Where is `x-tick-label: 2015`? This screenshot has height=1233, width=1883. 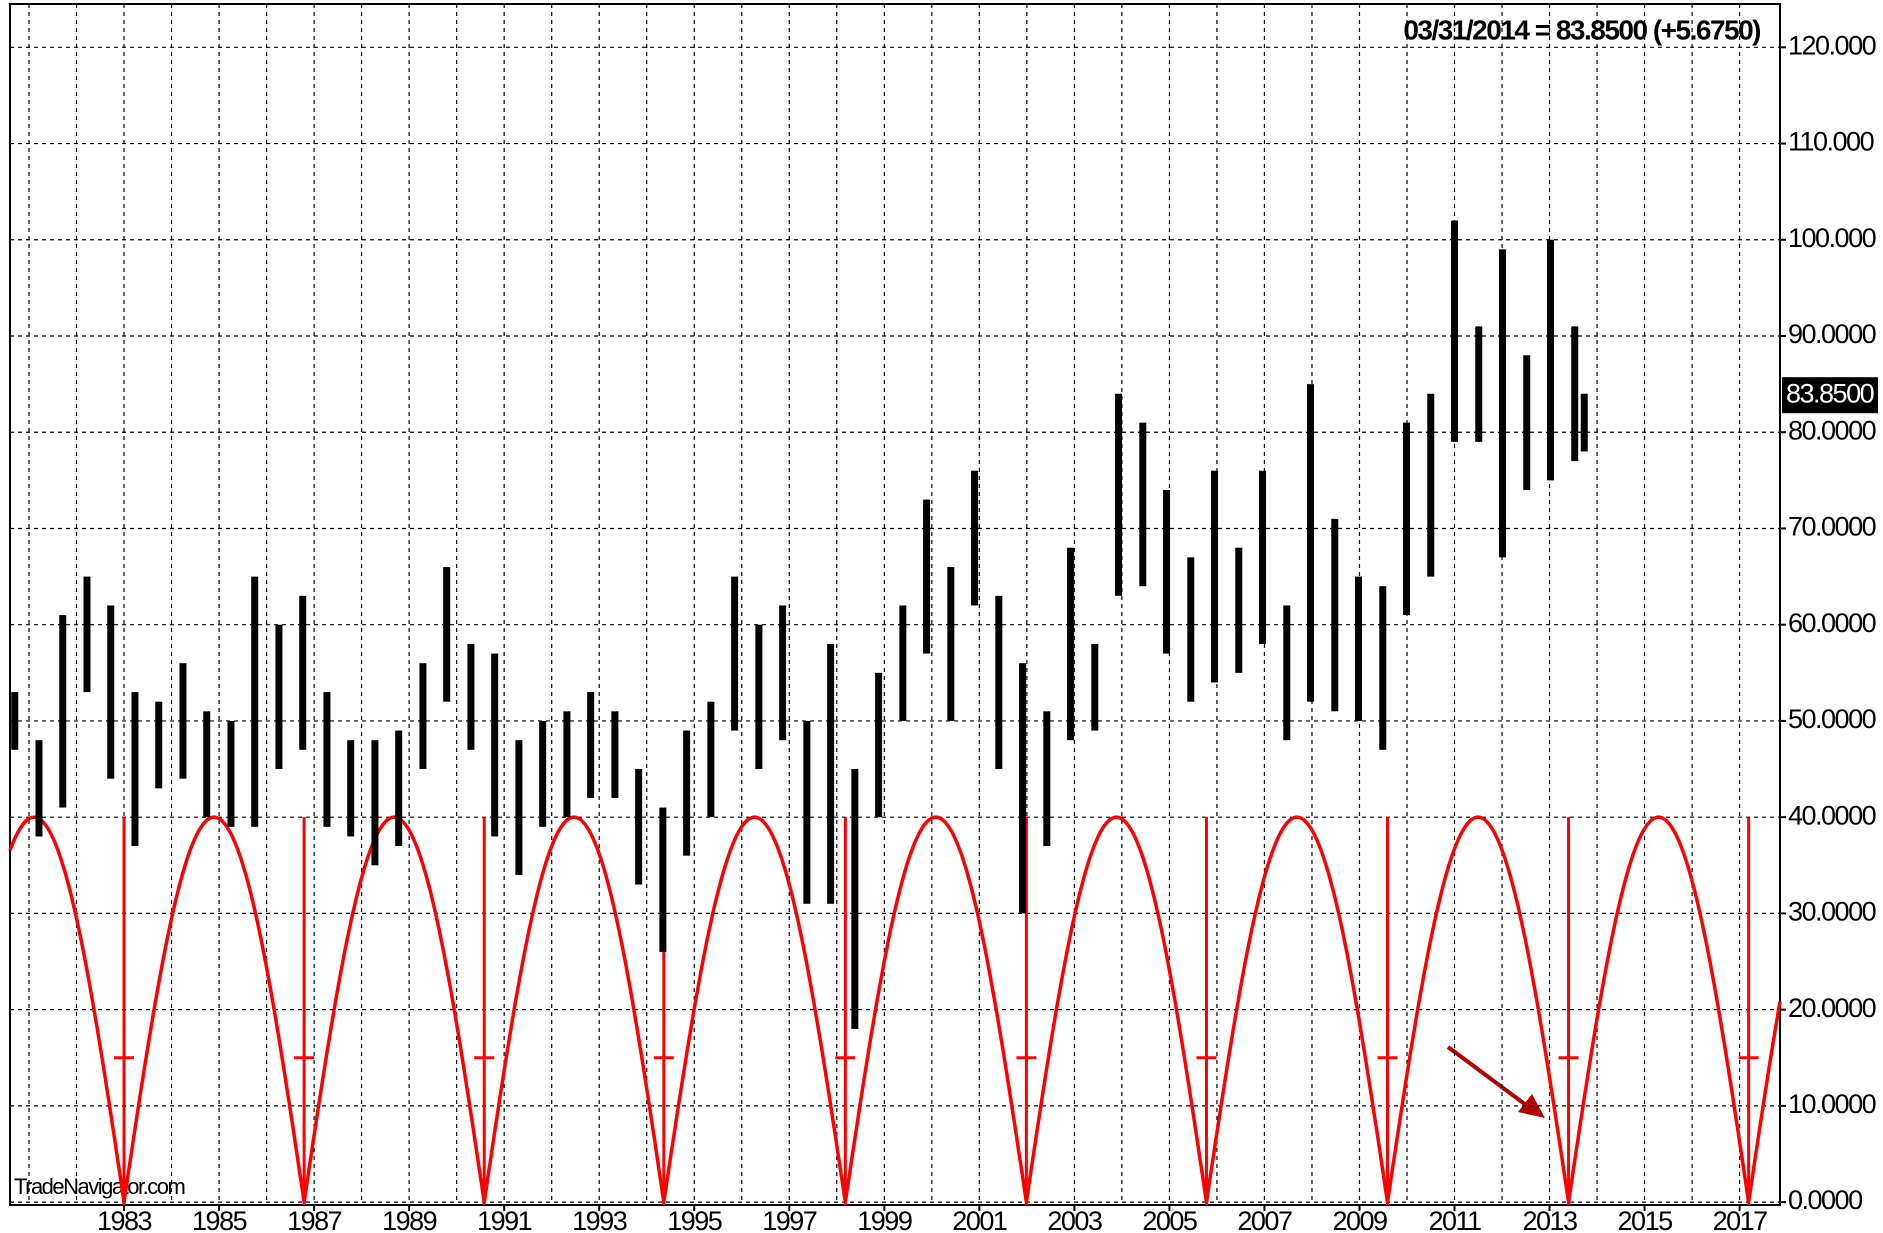
x-tick-label: 2015 is located at coordinates (1645, 1219).